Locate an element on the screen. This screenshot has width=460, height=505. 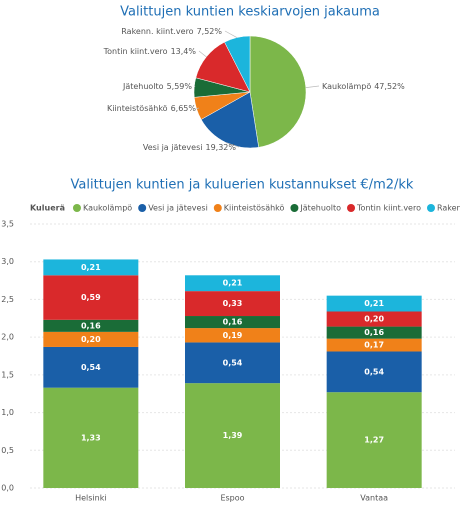
value-label: 1,27 is located at coordinates (374, 440).